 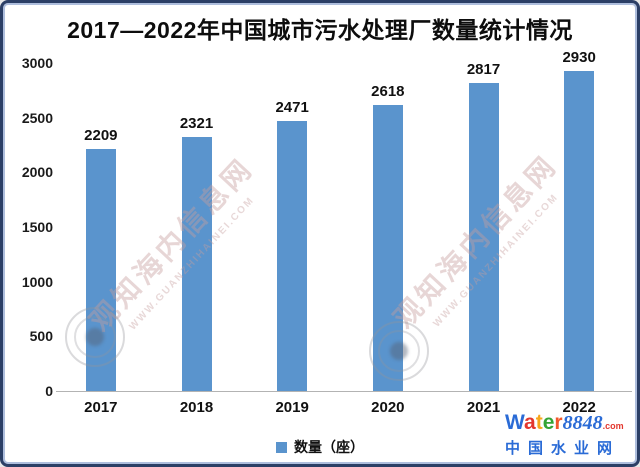 What do you see at coordinates (281, 447) in the screenshot?
I see `legend-swatch-icon` at bounding box center [281, 447].